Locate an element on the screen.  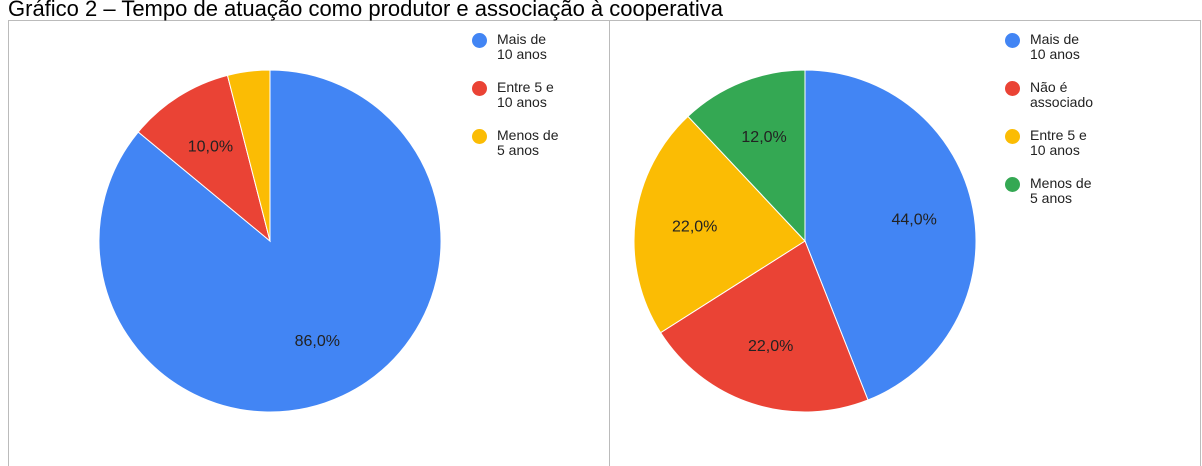
legend-label: Não é associado is located at coordinates (1062, 94).